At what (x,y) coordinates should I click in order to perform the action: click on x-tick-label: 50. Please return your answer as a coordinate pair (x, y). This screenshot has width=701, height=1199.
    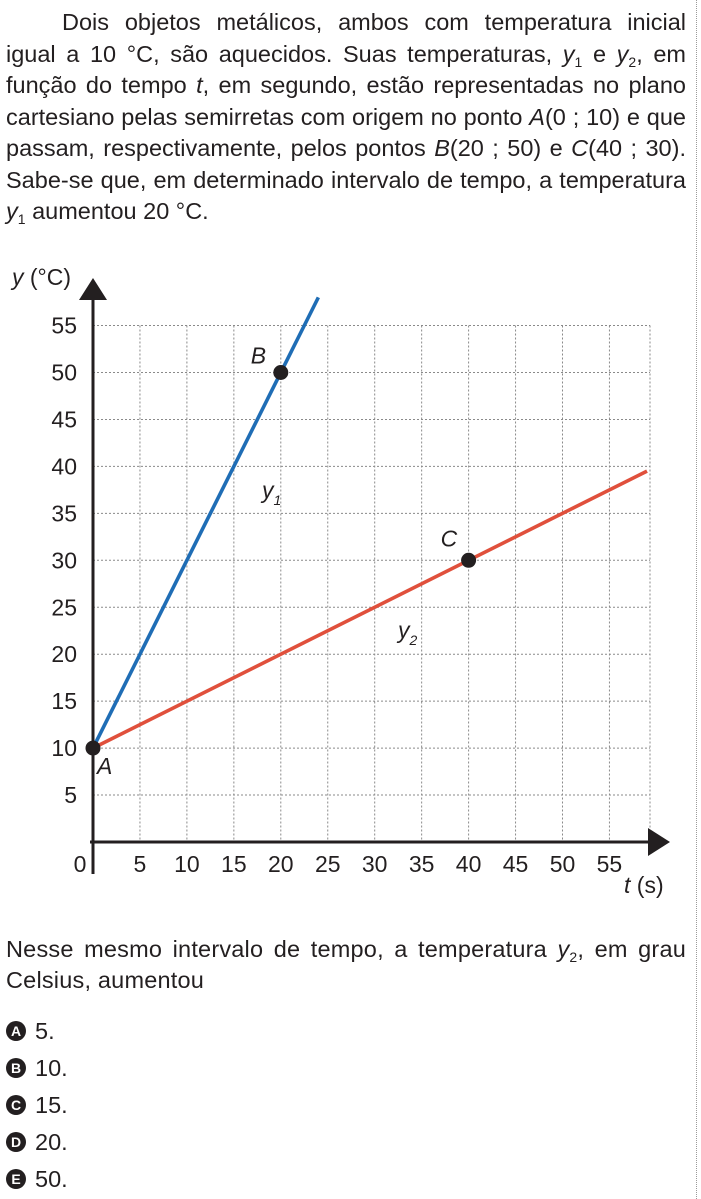
    Looking at the image, I should click on (563, 864).